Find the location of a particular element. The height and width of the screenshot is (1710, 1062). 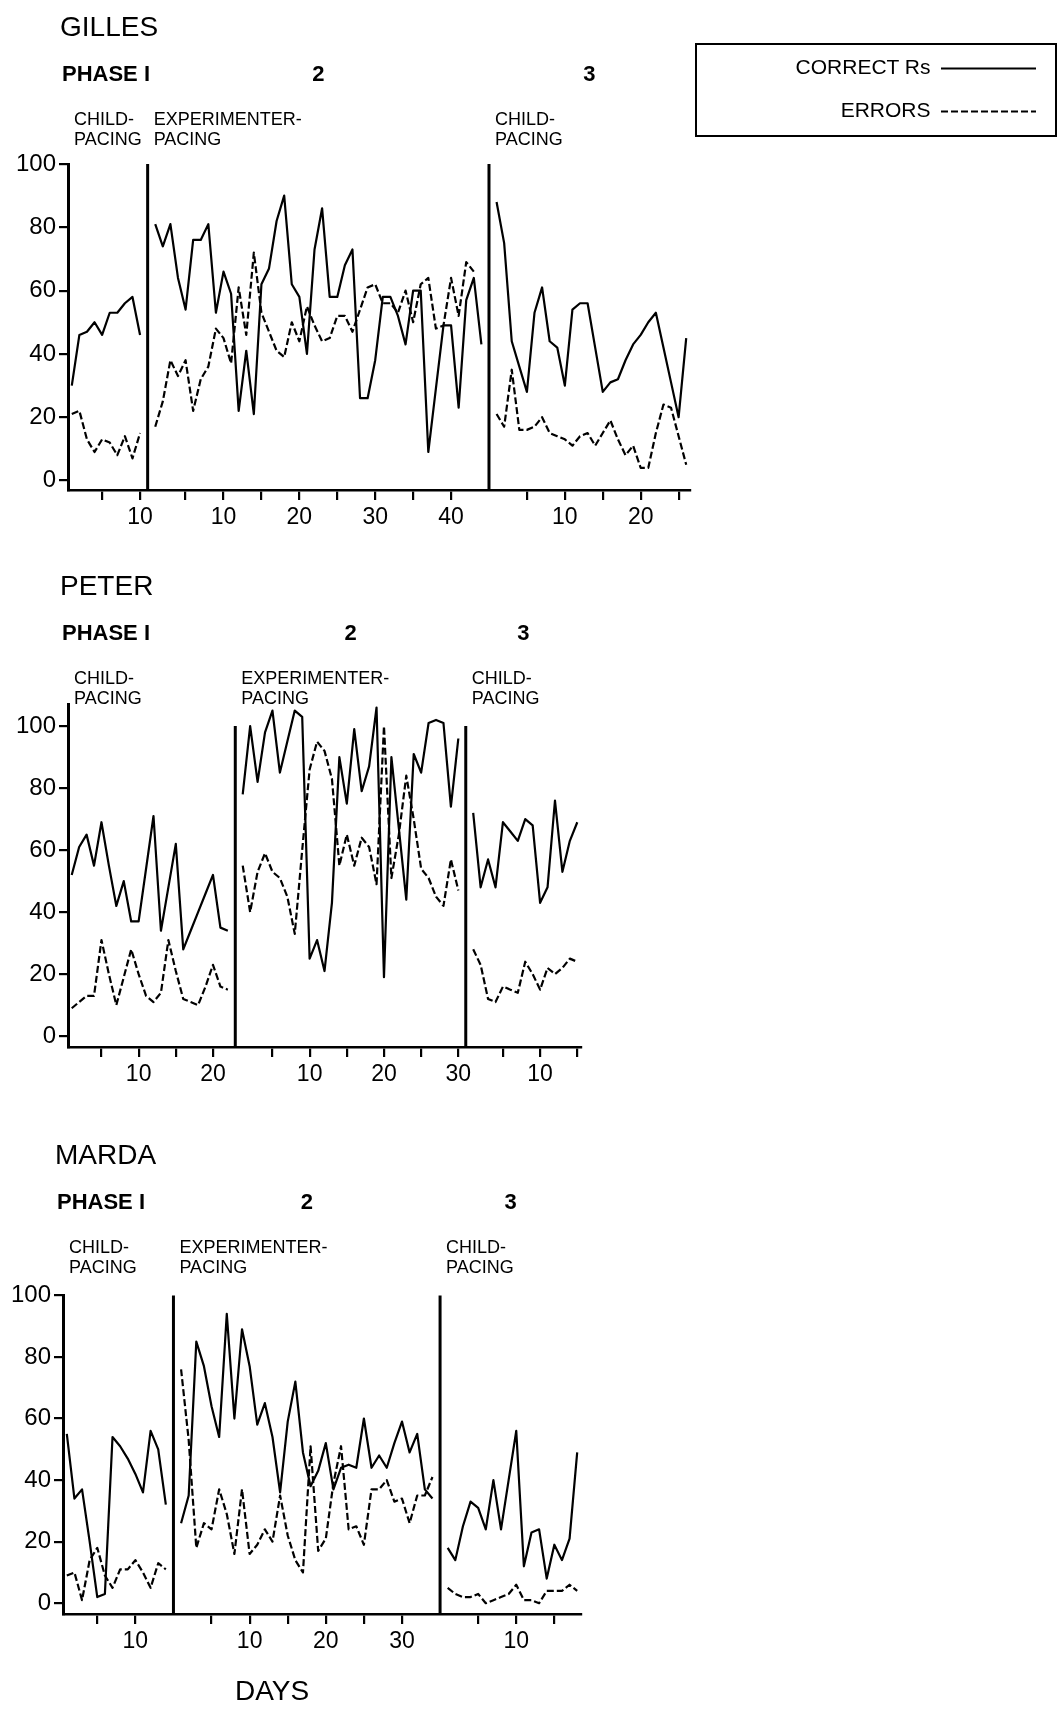

legend-label: ERRORS is located at coordinates (885, 110).